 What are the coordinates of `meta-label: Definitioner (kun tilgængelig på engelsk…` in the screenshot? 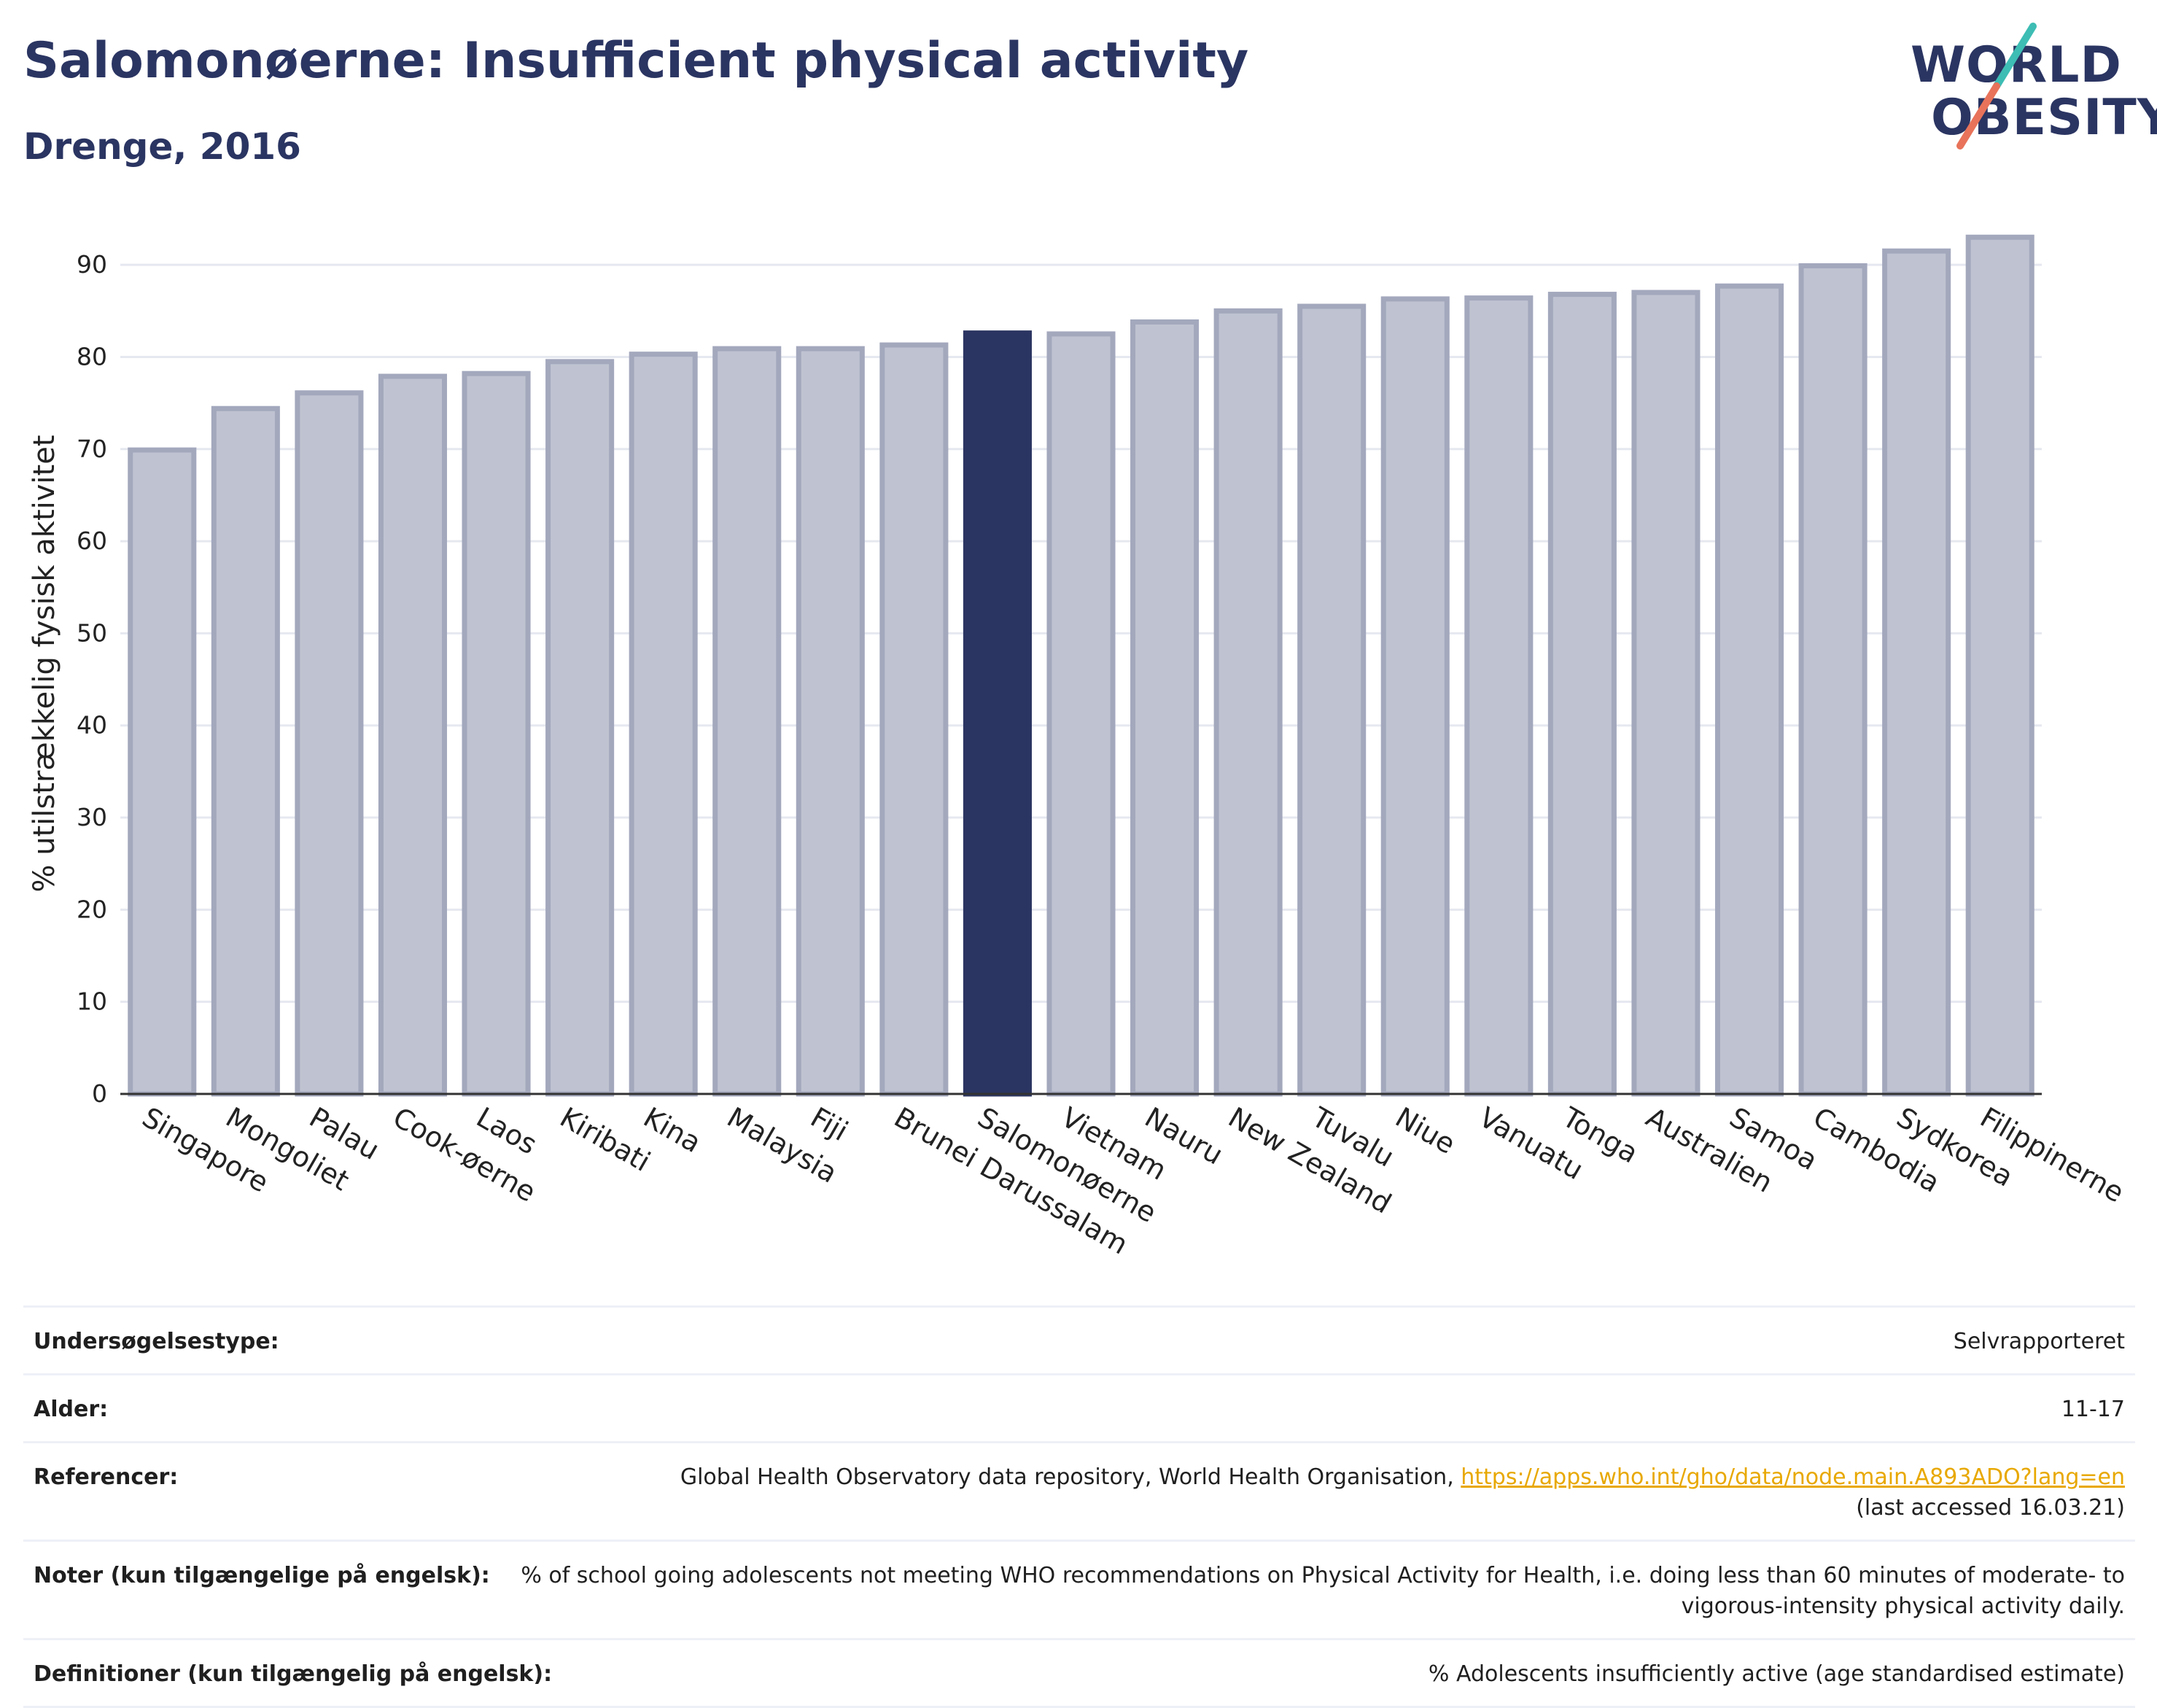 It's located at (293, 1674).